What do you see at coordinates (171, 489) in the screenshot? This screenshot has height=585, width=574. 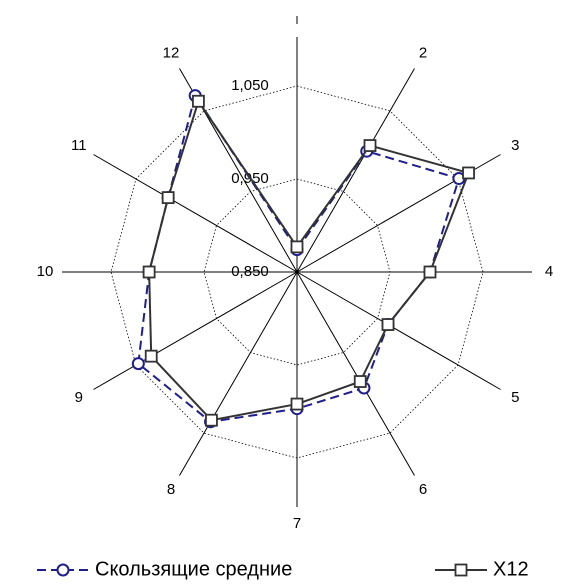 I see `category-label: 8` at bounding box center [171, 489].